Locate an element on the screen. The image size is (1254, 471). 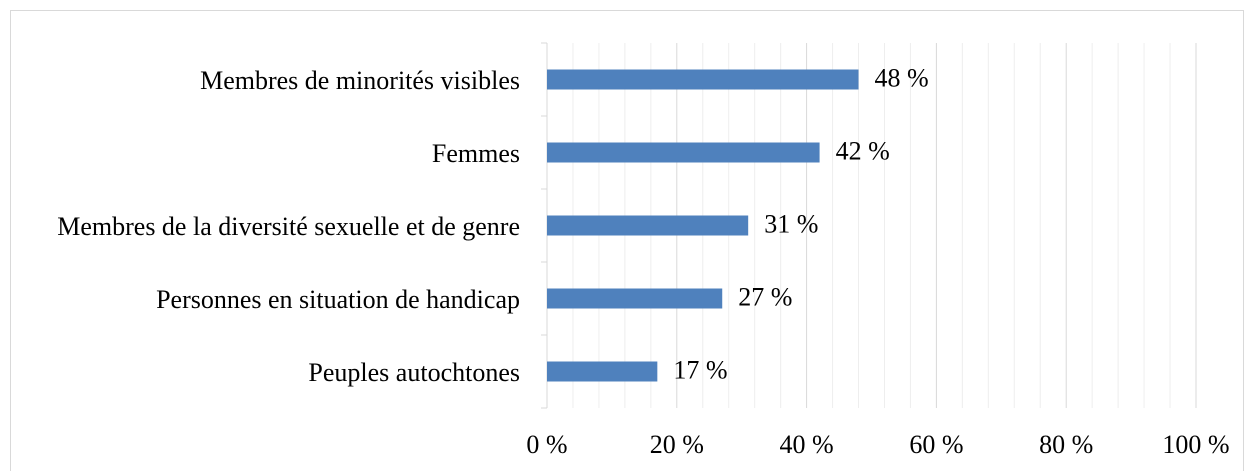
value-label: 31 % is located at coordinates (791, 223).